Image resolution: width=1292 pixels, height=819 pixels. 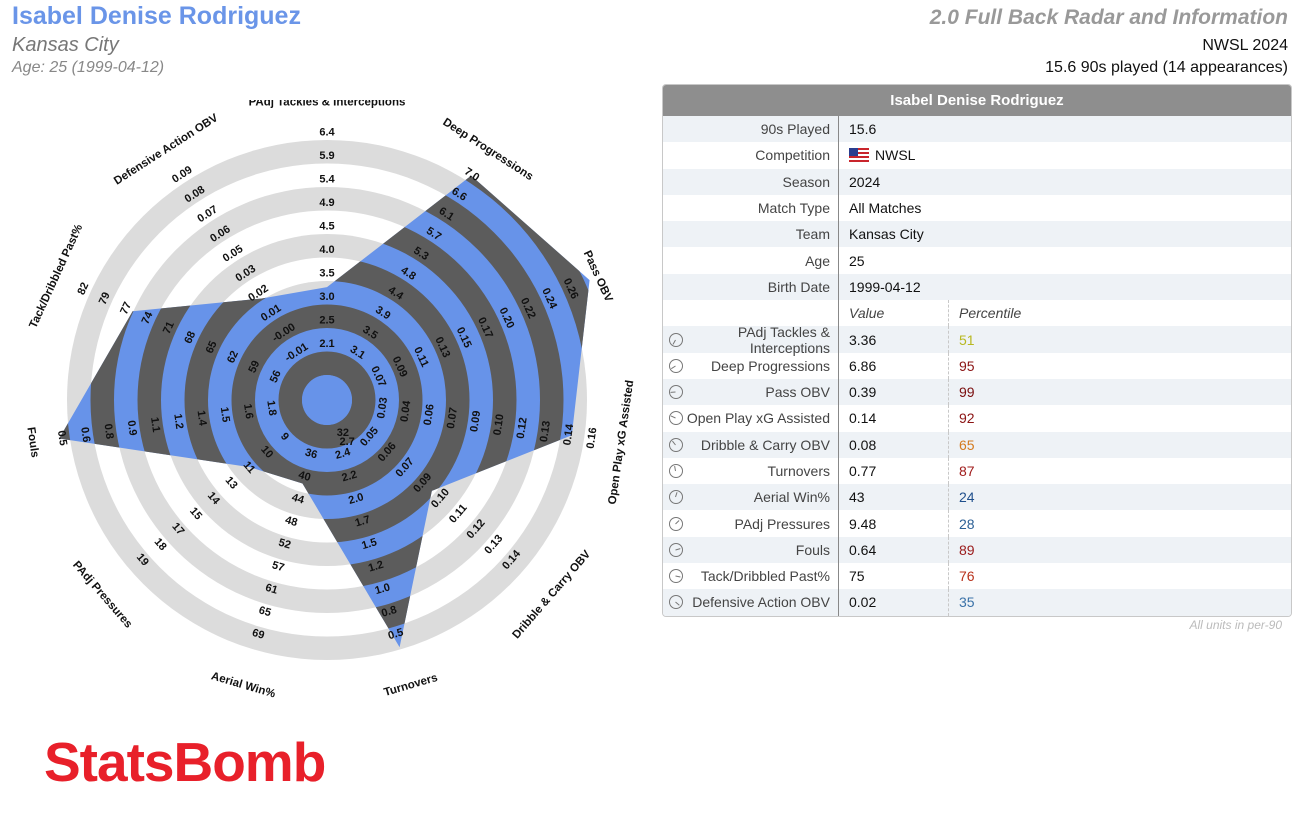 I want to click on info-label: Team, so click(x=751, y=234).